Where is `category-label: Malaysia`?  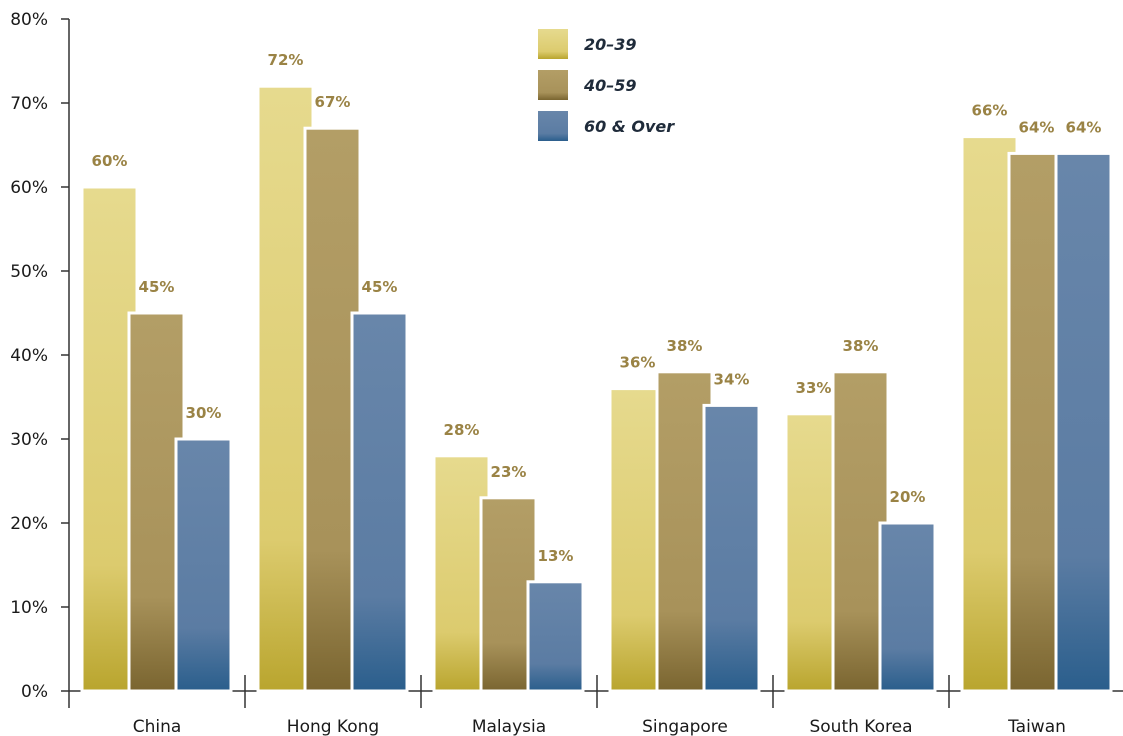 category-label: Malaysia is located at coordinates (509, 726).